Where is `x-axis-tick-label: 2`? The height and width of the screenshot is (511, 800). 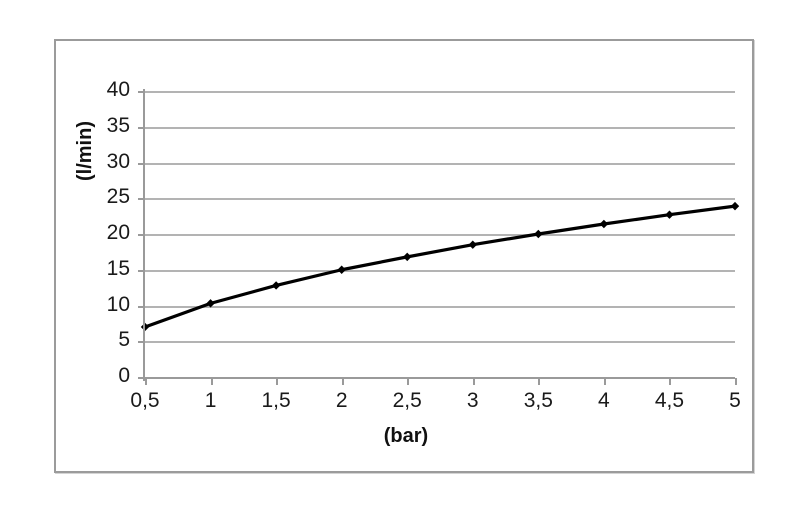
x-axis-tick-label: 2 is located at coordinates (341, 400).